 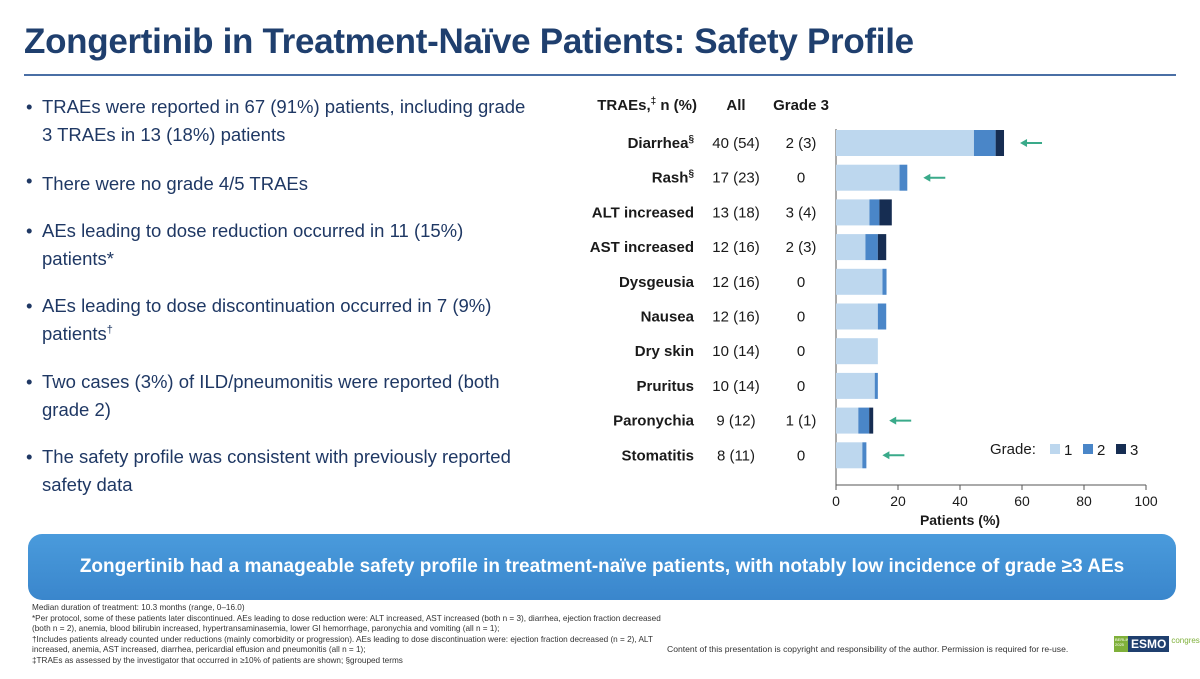 I want to click on category-label: Diarrhea§, so click(x=661, y=143).